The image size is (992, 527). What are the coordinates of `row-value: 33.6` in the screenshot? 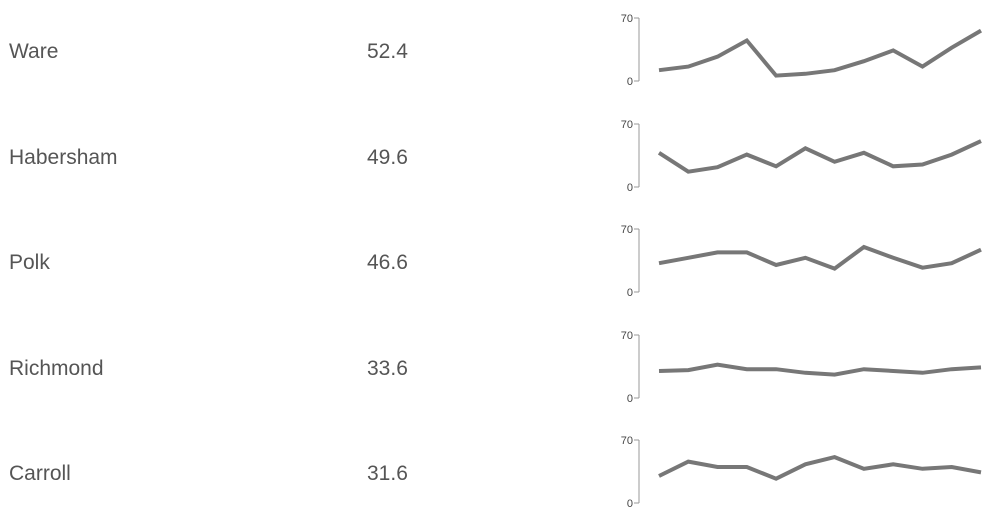 It's located at (387, 368).